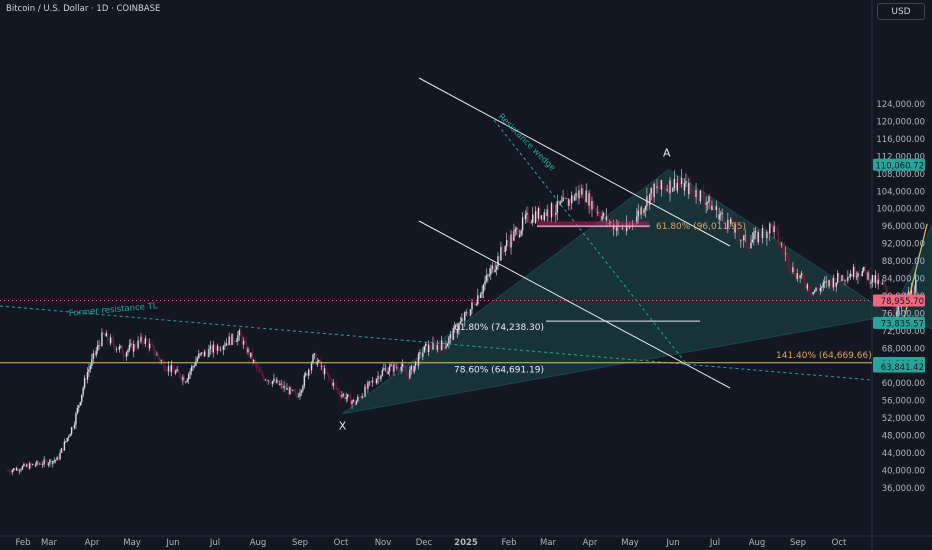 The width and height of the screenshot is (932, 550). I want to click on time-tick-20: Oct, so click(839, 543).